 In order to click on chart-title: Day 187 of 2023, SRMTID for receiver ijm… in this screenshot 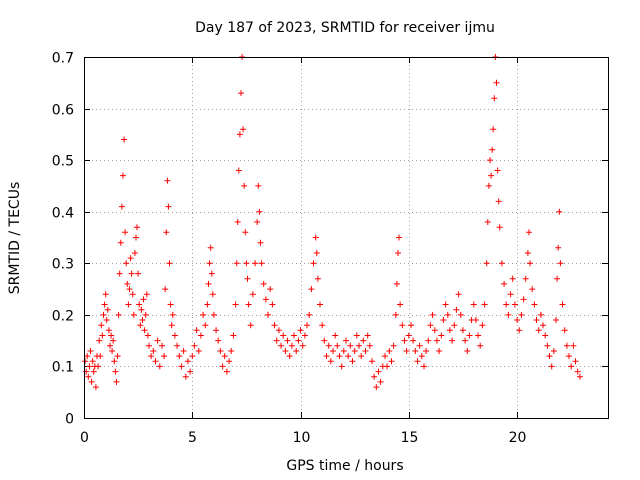, I will do `click(345, 28)`.